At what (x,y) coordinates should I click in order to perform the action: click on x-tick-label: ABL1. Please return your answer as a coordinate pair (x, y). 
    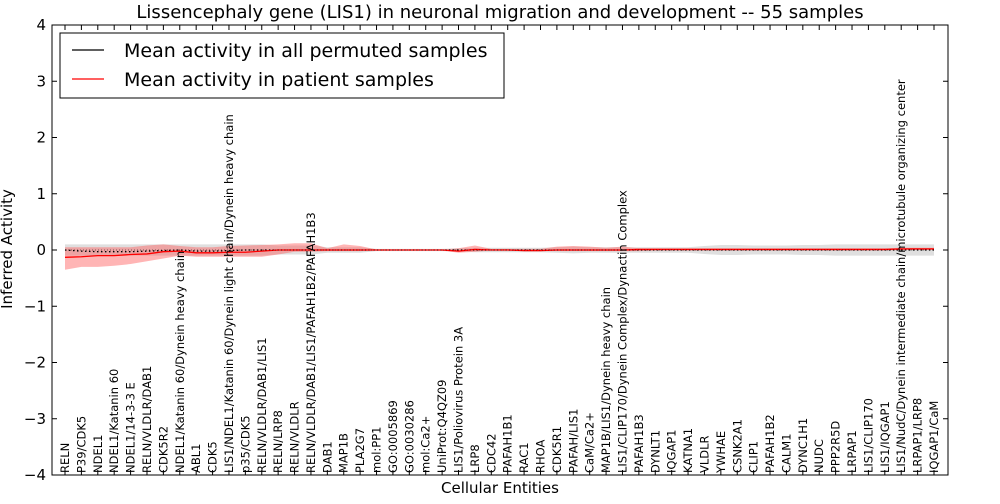
    Looking at the image, I should click on (196, 458).